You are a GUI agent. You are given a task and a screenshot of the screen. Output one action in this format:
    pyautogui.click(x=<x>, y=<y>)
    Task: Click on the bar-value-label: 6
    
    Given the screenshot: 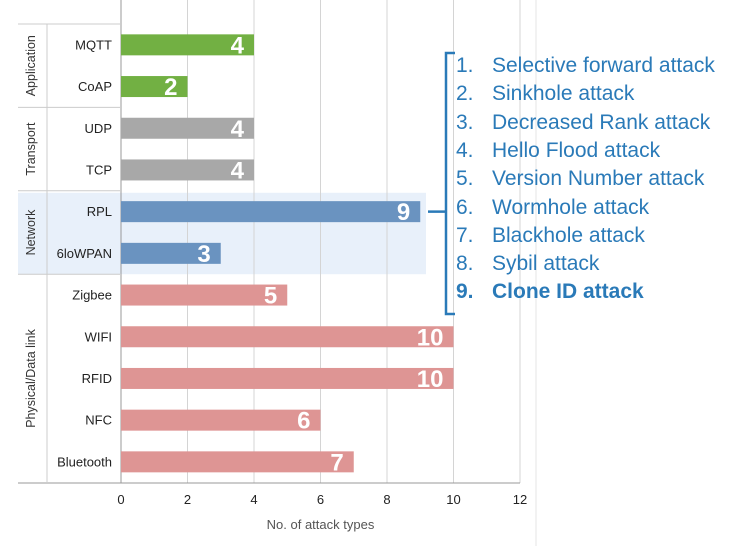 What is the action you would take?
    pyautogui.click(x=303, y=421)
    